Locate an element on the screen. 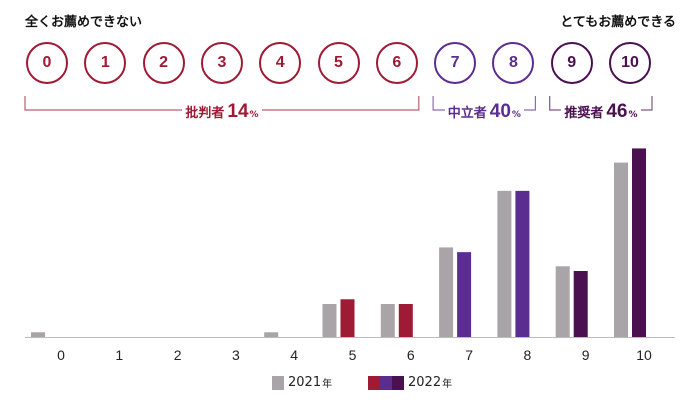 The height and width of the screenshot is (410, 700). group-percent: 14 is located at coordinates (238, 111).